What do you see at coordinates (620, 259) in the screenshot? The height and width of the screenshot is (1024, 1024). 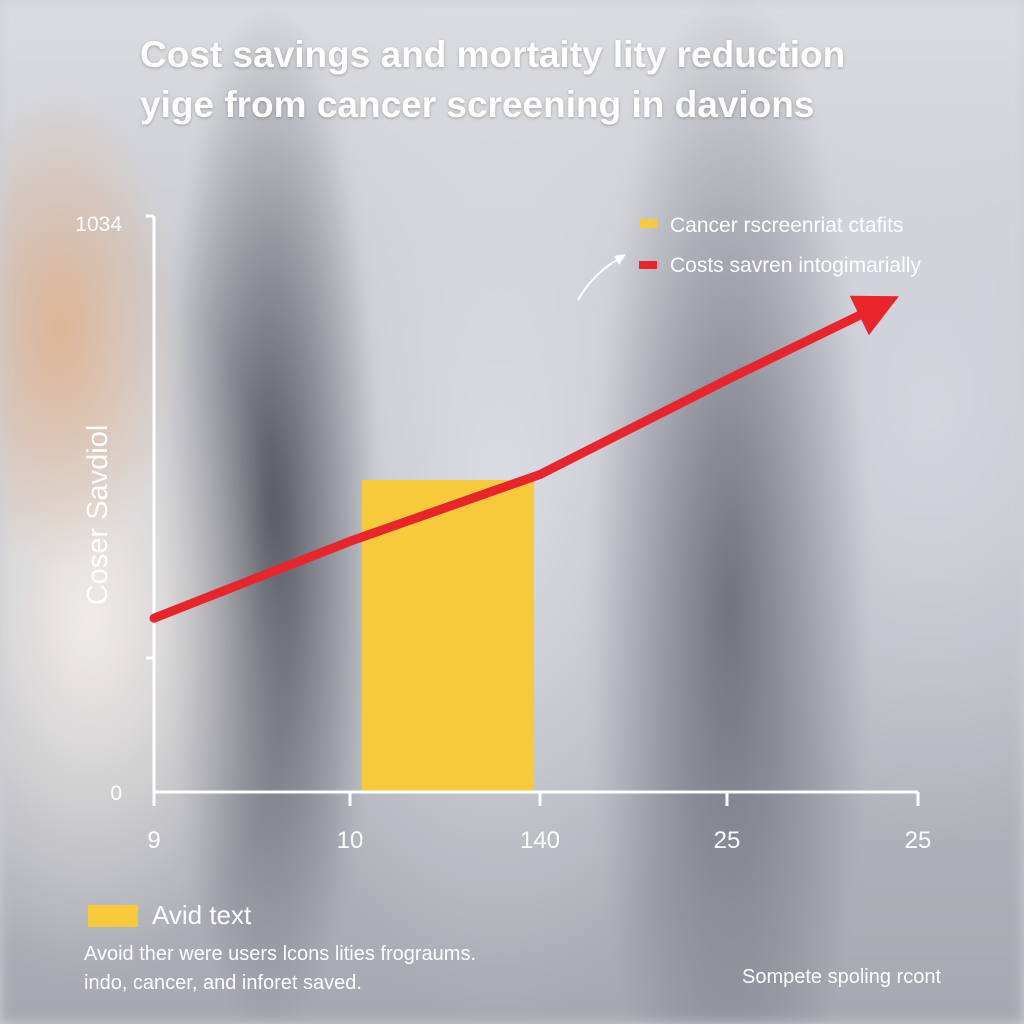 I see `legend-pointer-arrowhead` at bounding box center [620, 259].